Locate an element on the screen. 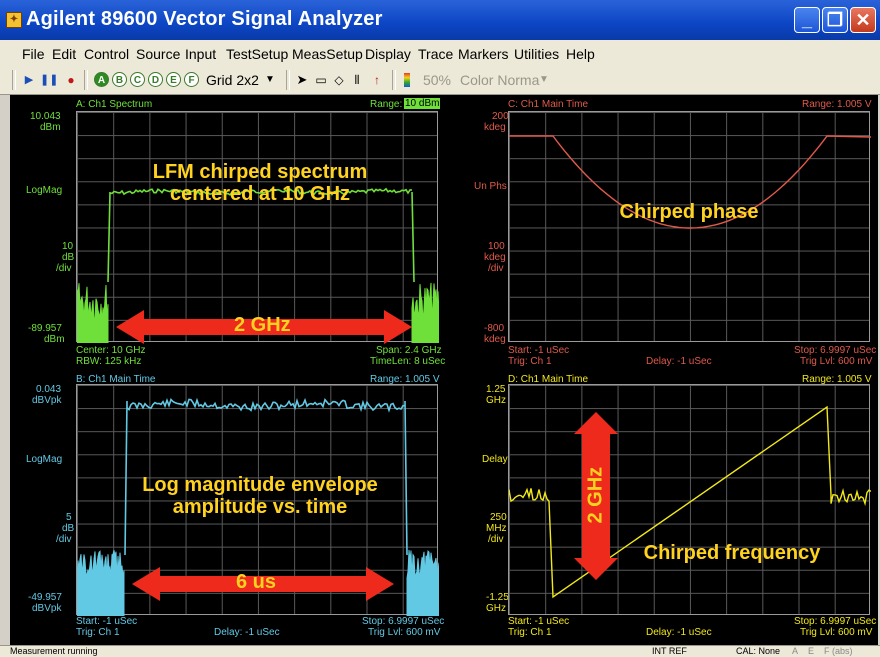 The height and width of the screenshot is (657, 880). pane-b-range: Range: 1.005 V is located at coordinates (405, 379).